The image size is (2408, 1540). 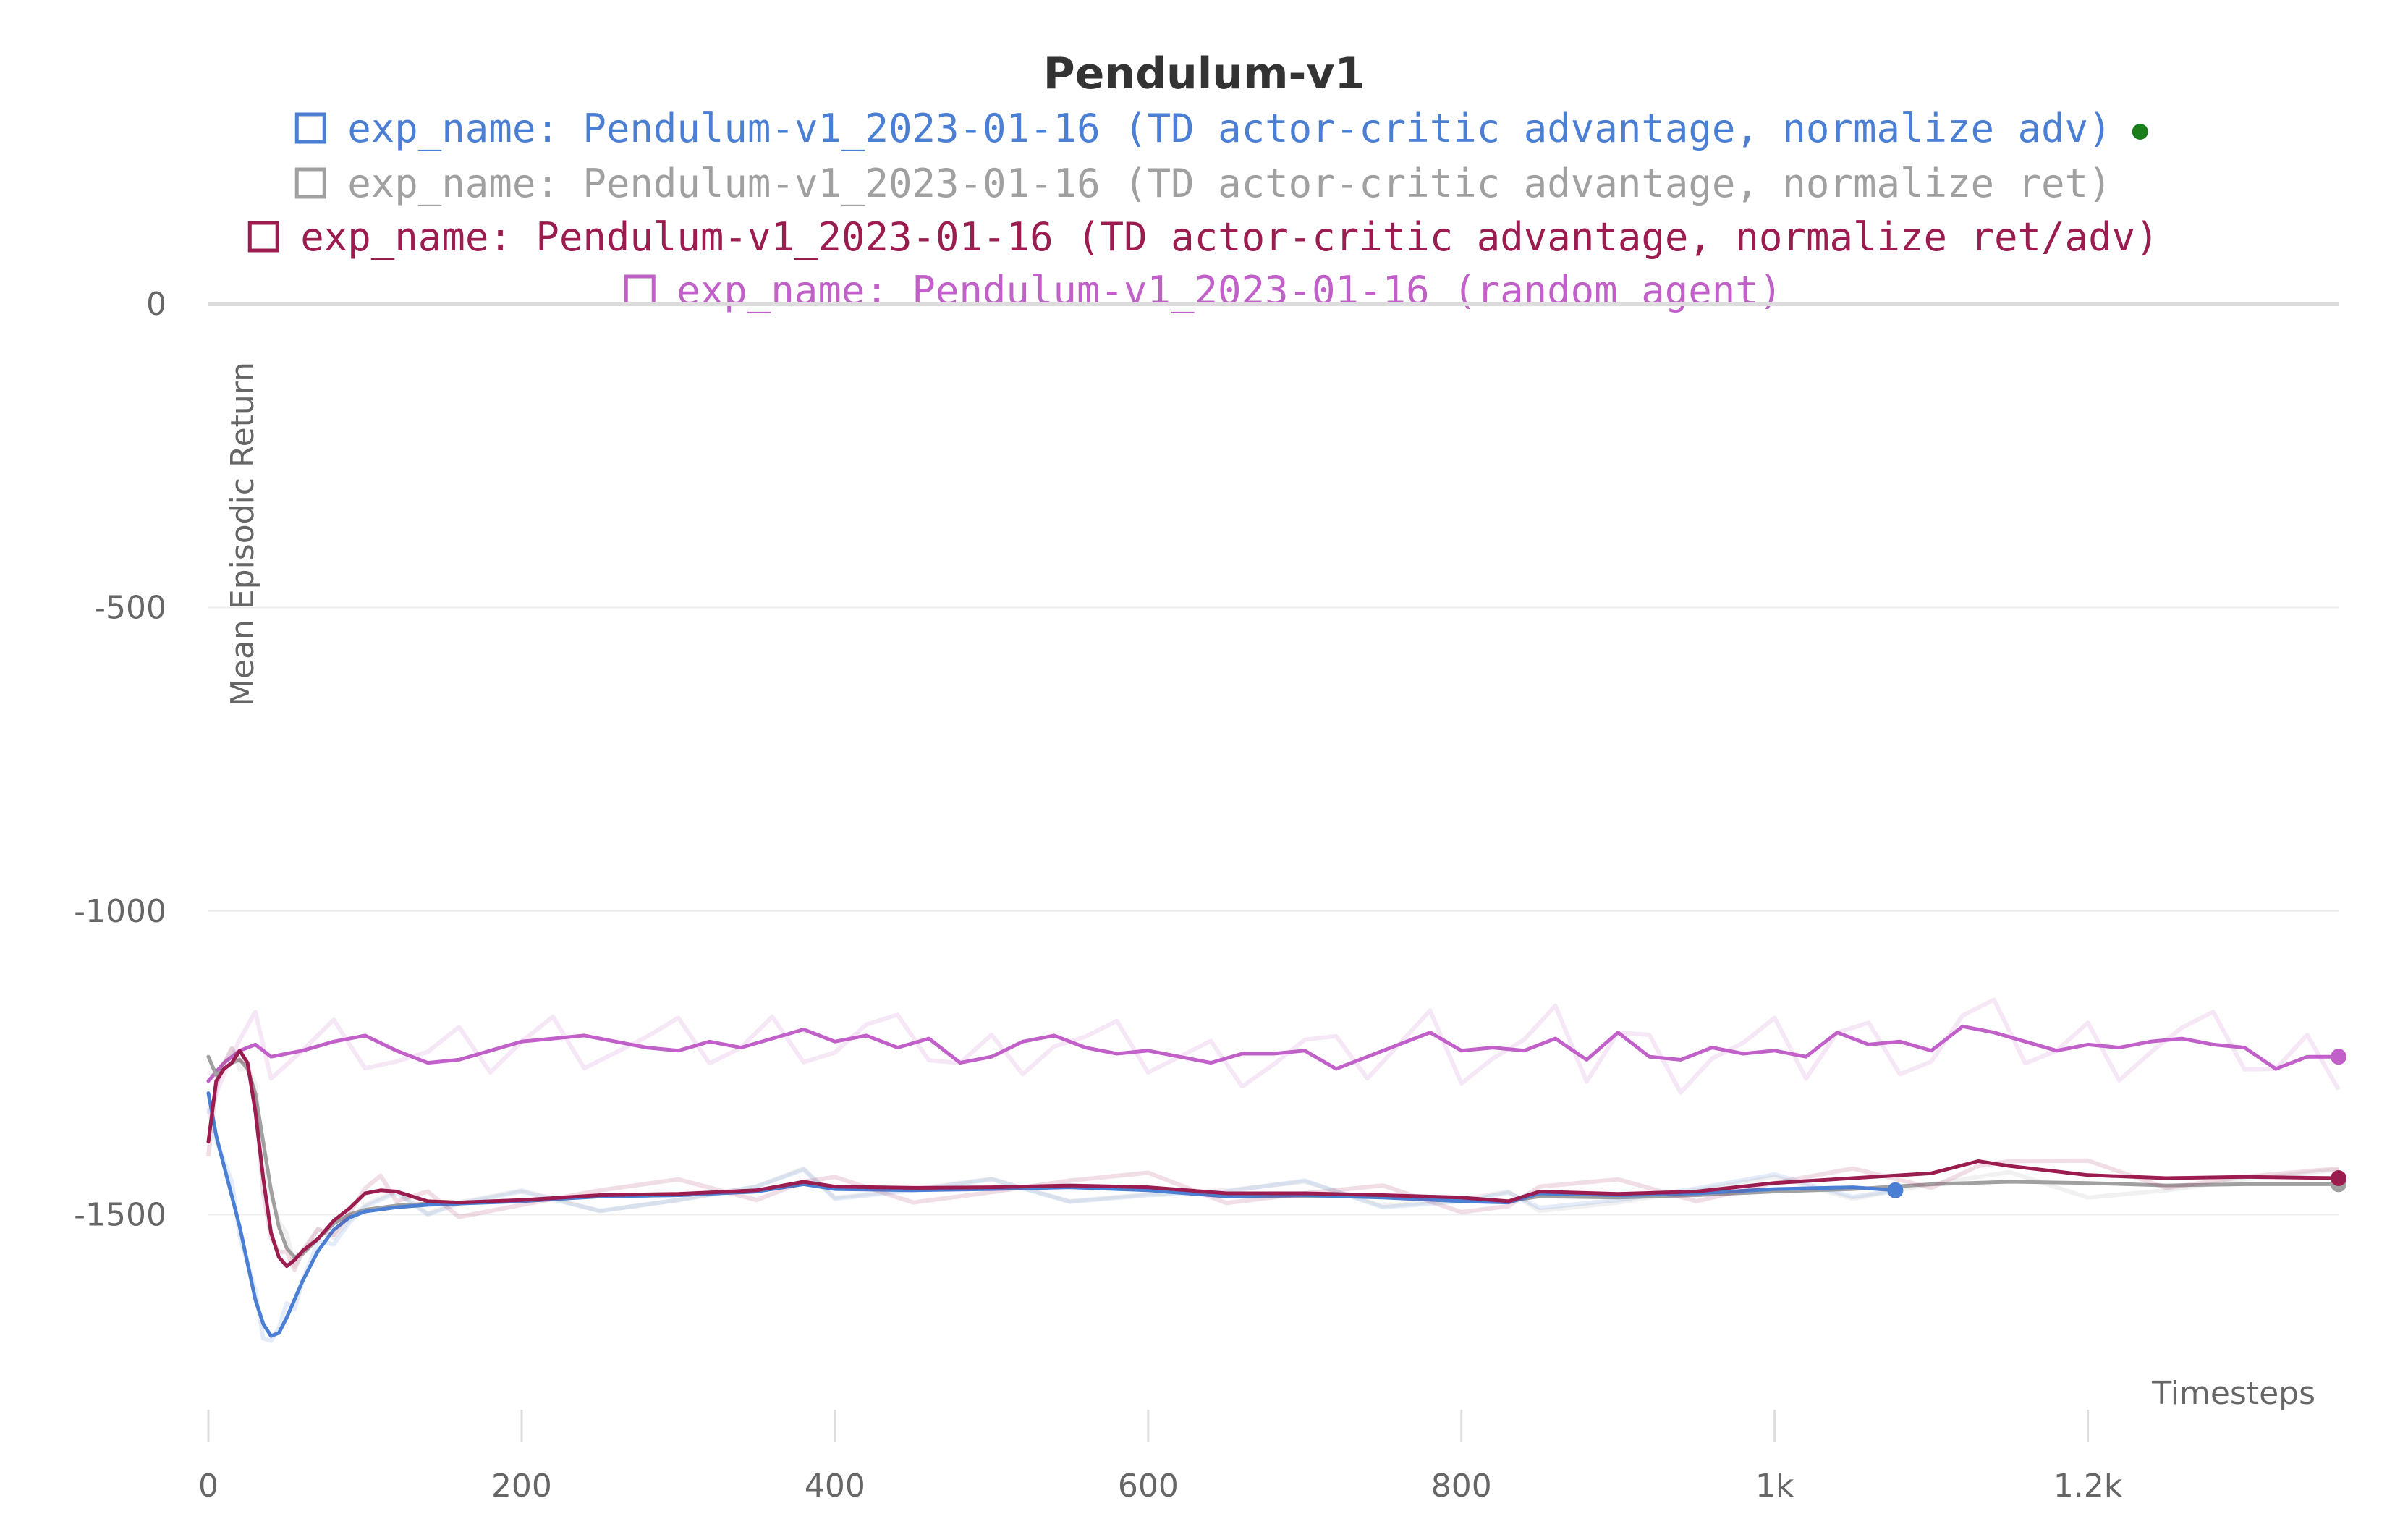 I want to click on chart-title: Pendulum-v1, so click(x=1204, y=73).